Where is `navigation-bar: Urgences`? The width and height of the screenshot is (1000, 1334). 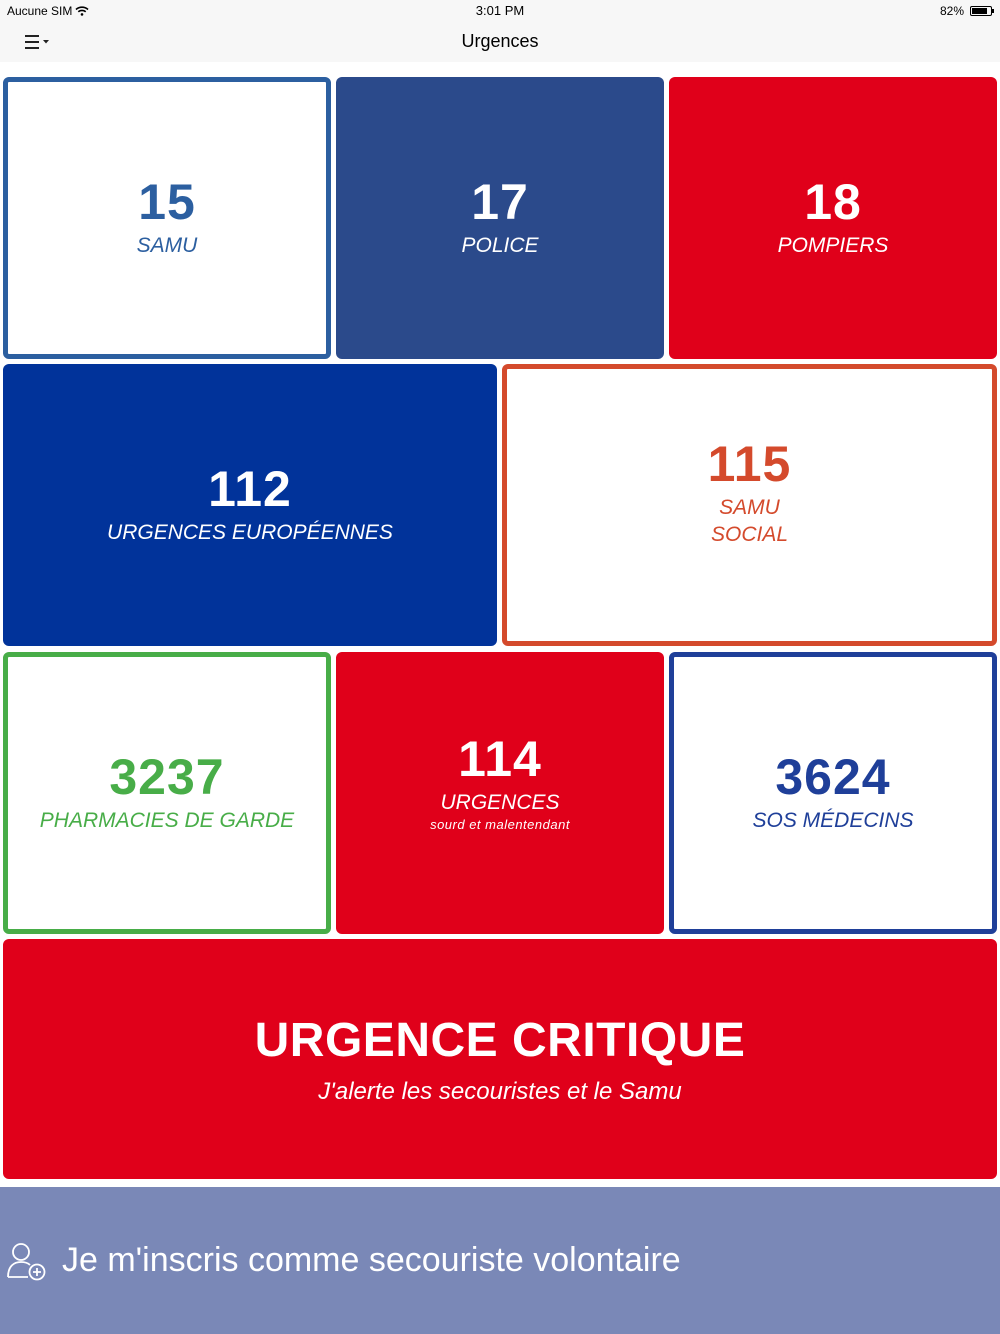 navigation-bar: Urgences is located at coordinates (500, 42).